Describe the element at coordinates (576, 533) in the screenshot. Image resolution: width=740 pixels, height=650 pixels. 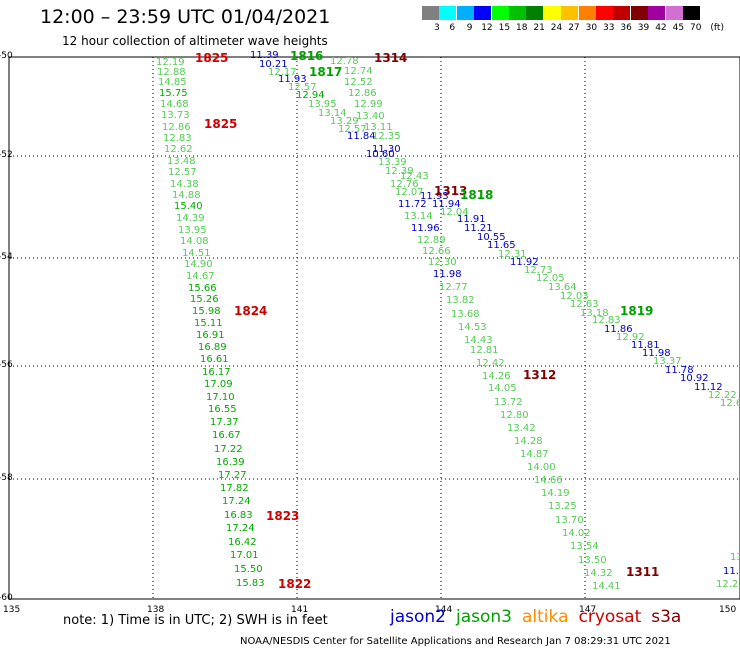
I see `swh-value: 14.02` at that location.